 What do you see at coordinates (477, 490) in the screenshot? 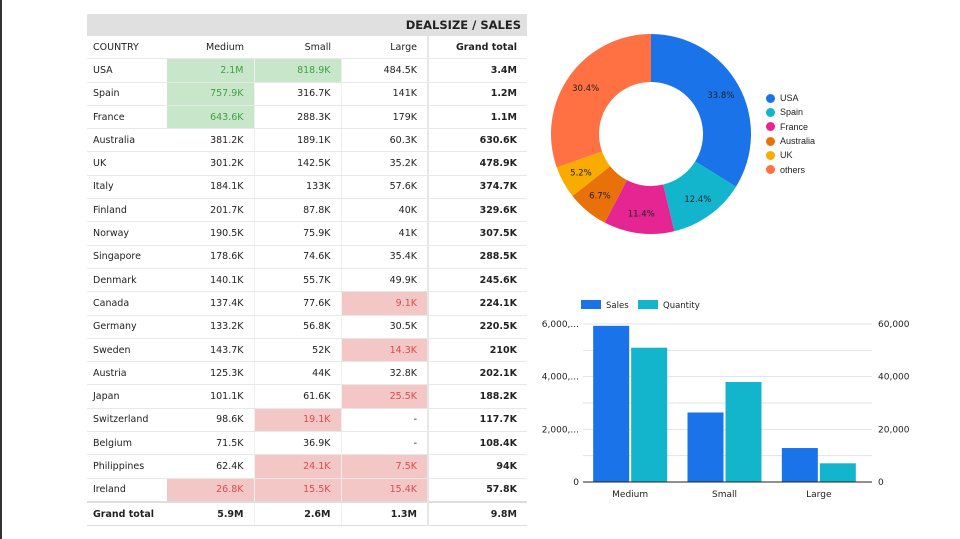
I see `grand-total-cell: 57.8K` at bounding box center [477, 490].